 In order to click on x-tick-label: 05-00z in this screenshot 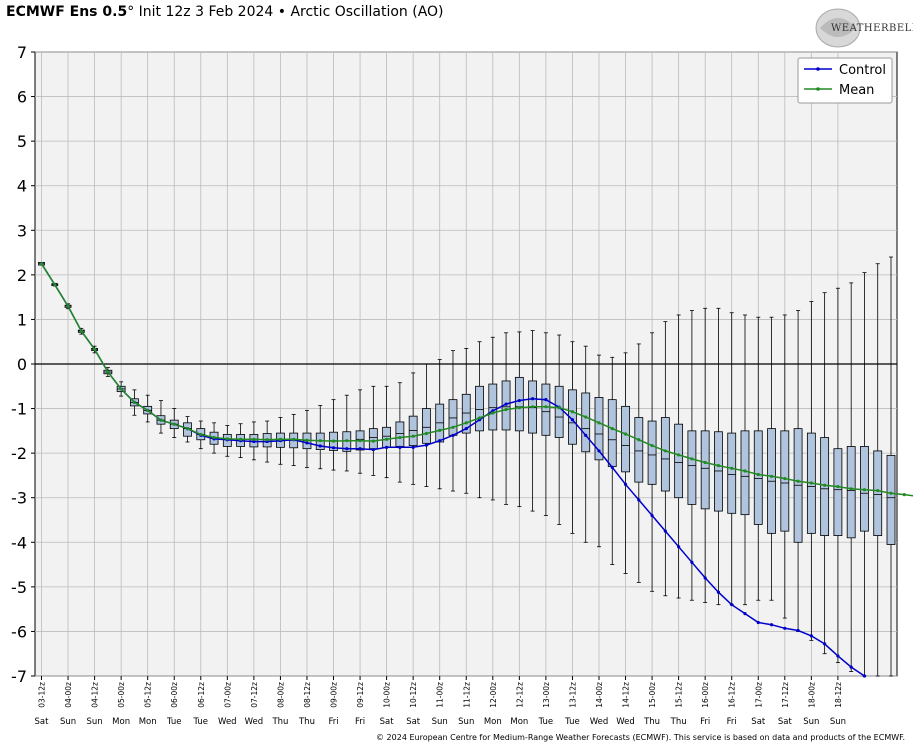, I will do `click(121, 695)`.